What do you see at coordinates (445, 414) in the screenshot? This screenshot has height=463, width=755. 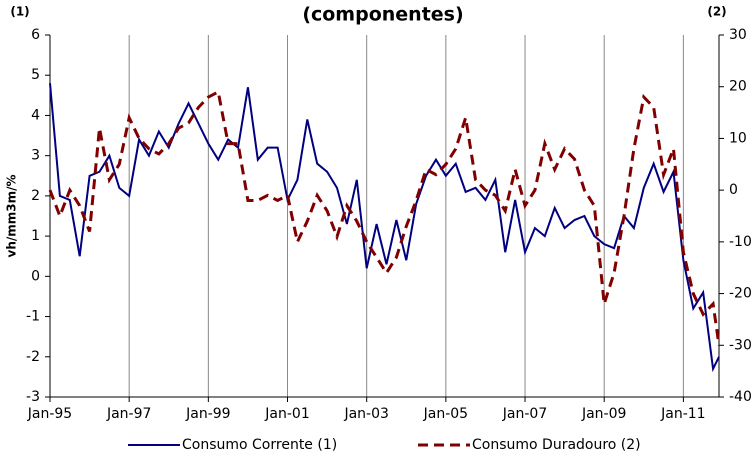 I see `x-tick-label: Jan-05` at bounding box center [445, 414].